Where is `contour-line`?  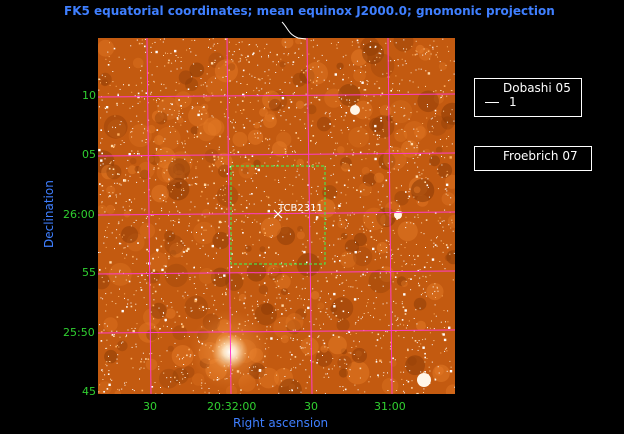
contour-line is located at coordinates (294, 30).